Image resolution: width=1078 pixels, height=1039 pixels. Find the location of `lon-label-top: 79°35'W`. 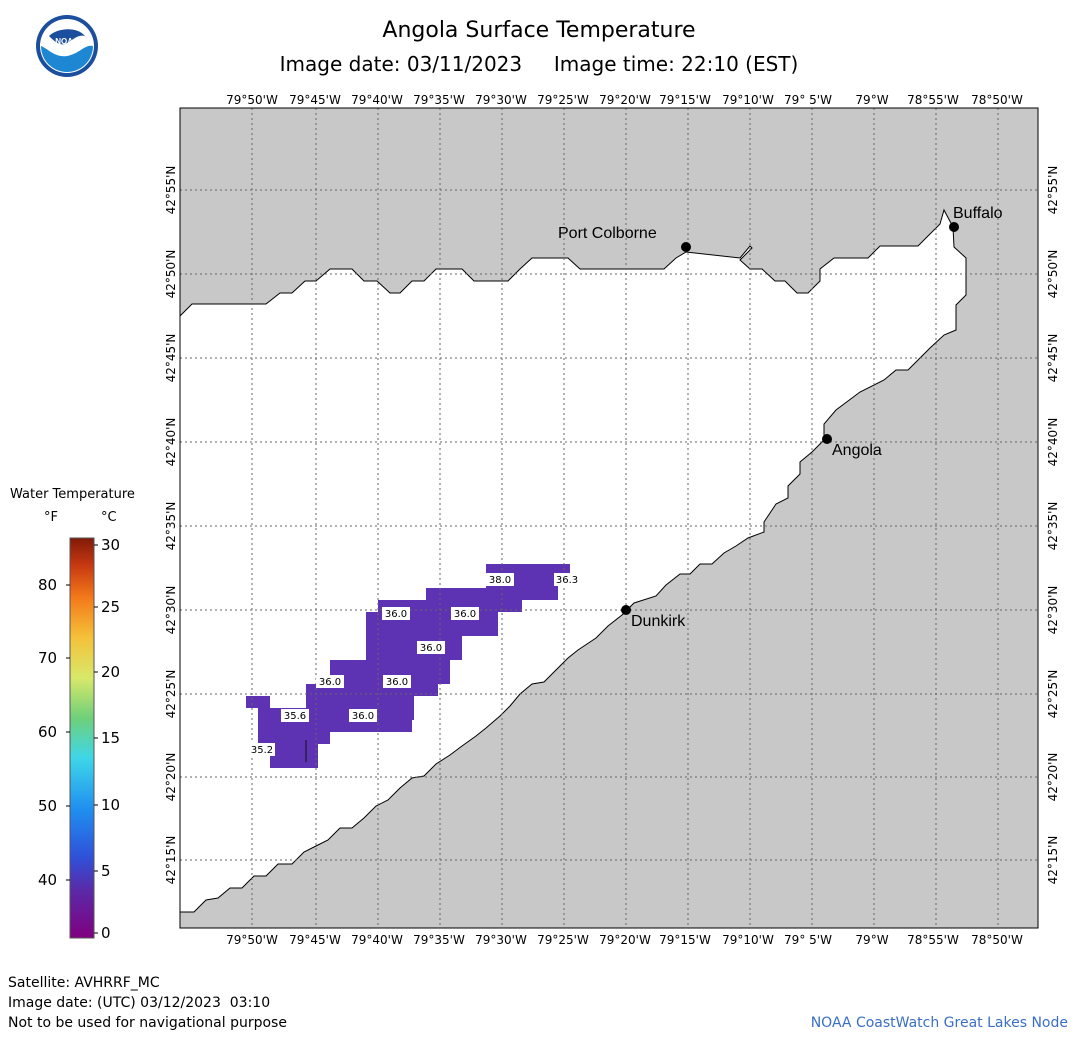

lon-label-top: 79°35'W is located at coordinates (439, 100).